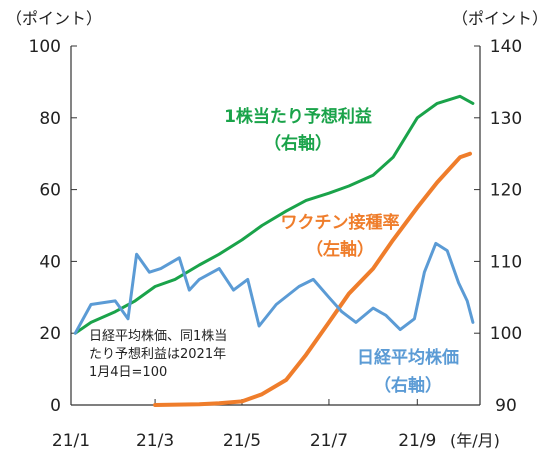 This screenshot has height=459, width=550. Describe the element at coordinates (500, 18) in the screenshot. I see `right-axis-unit: （ポイント）` at that location.